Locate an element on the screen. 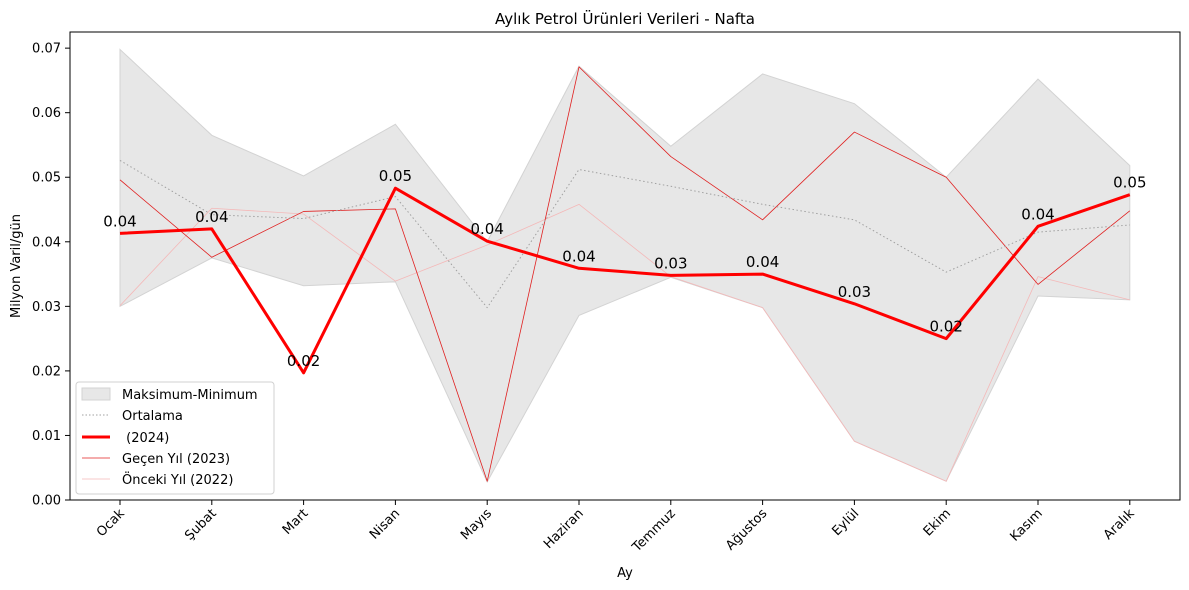  x-tick-label: Ağustos is located at coordinates (747, 530).